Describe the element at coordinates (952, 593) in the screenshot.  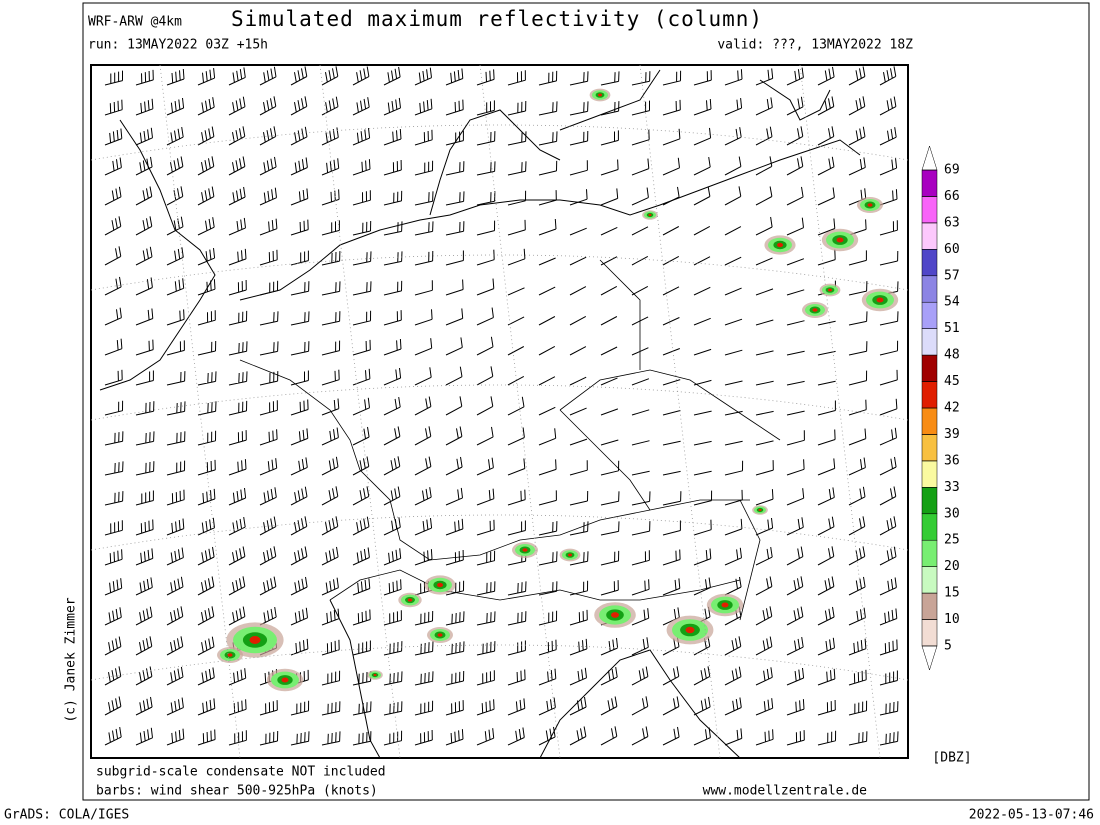
I see `colorbar-label: 15` at that location.